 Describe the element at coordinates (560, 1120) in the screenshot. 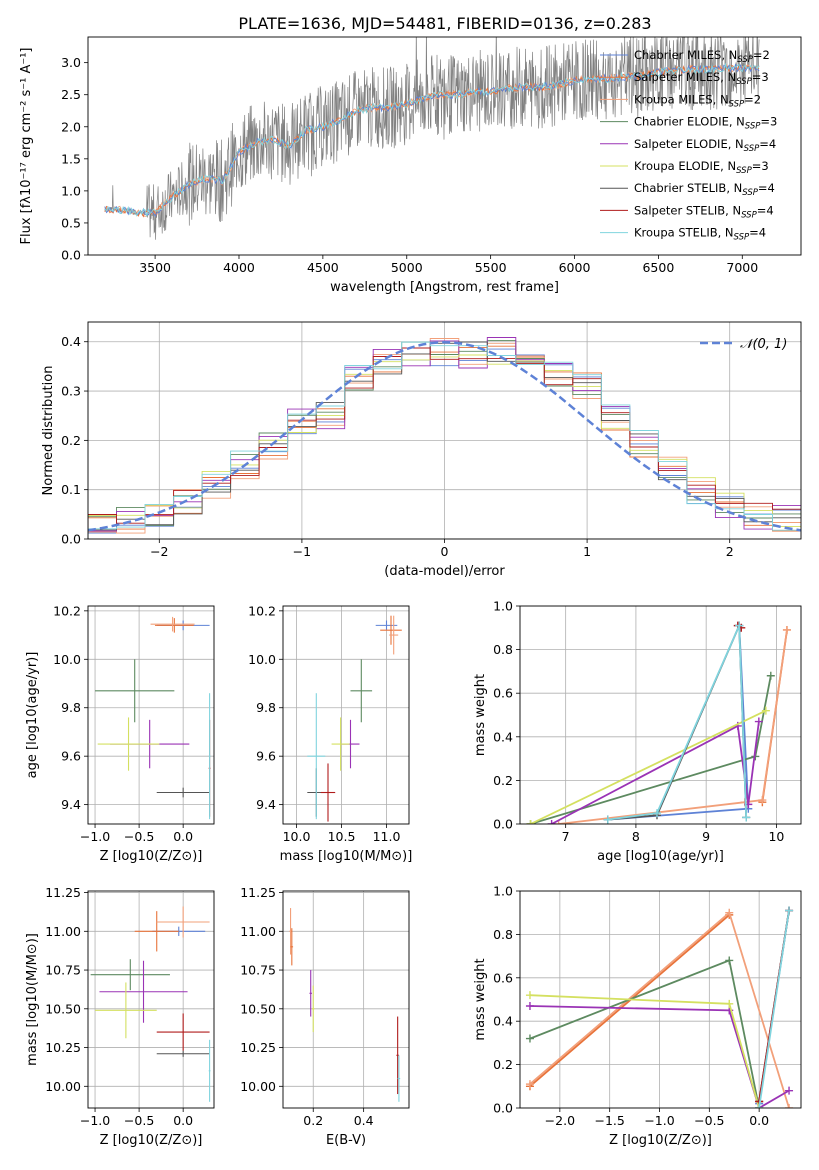

I see `x-tick-label: −2.0` at that location.